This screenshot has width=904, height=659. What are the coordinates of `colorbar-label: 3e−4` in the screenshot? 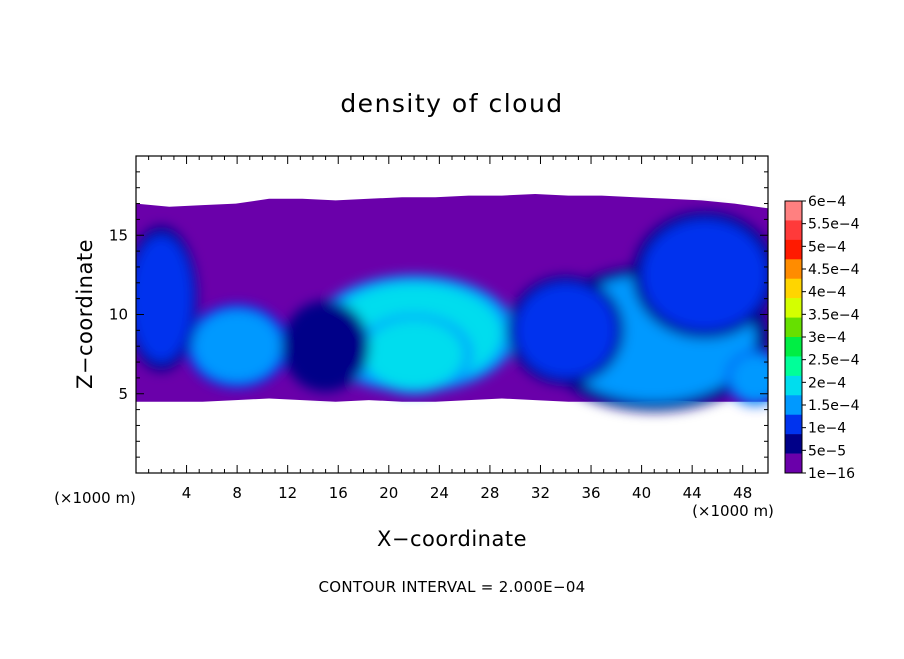 It's located at (827, 338).